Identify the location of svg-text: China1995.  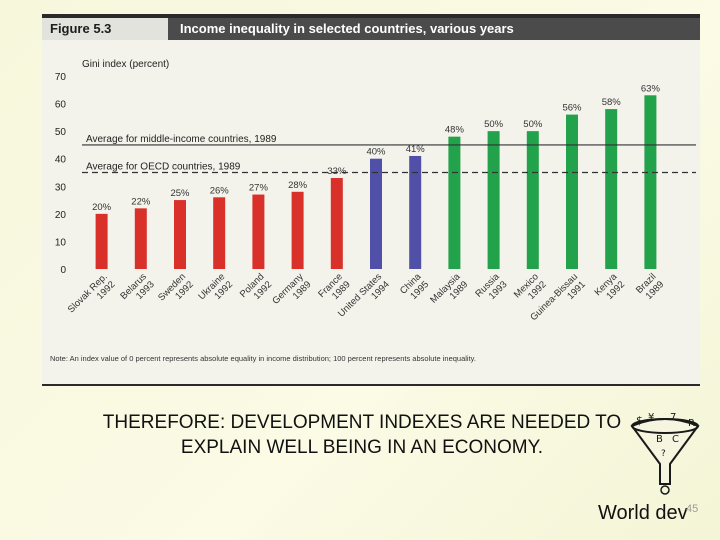
(415, 288).